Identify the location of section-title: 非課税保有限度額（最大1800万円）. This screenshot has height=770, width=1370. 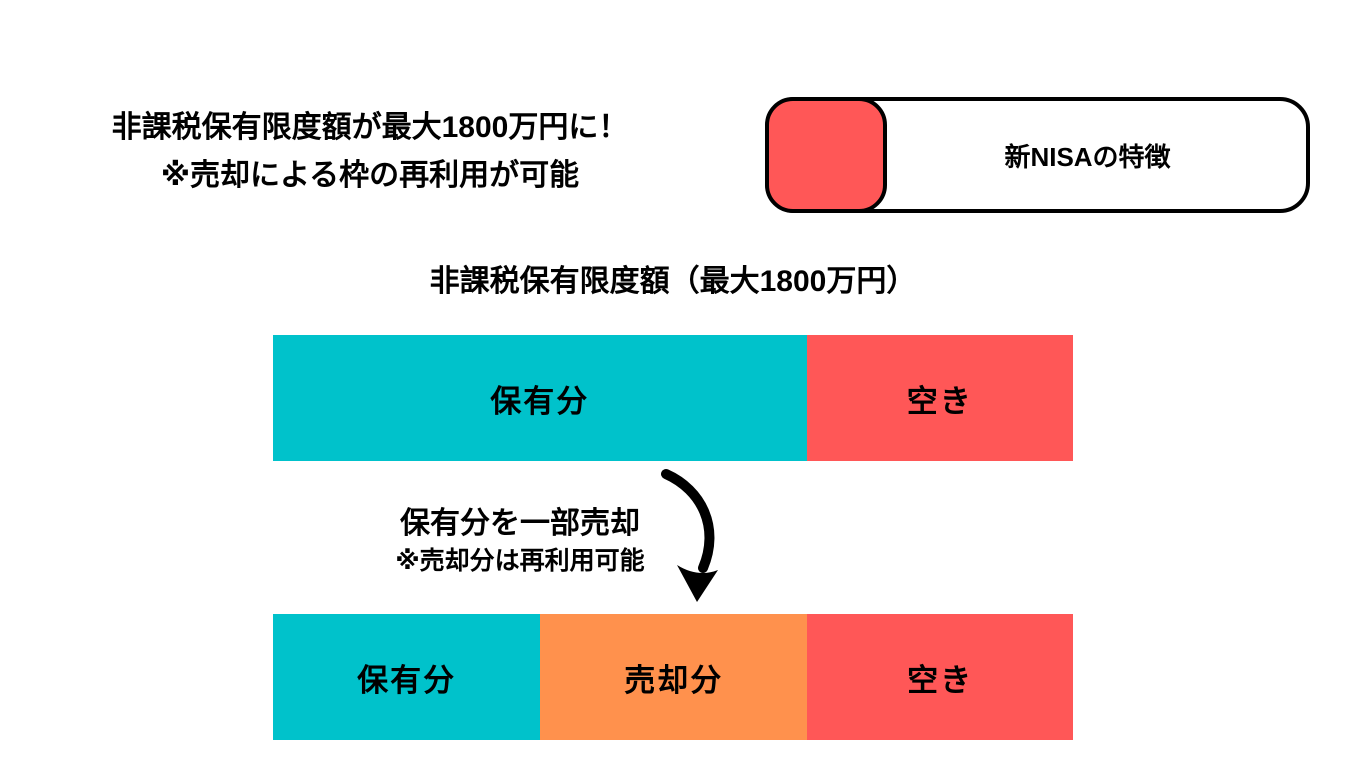
(673, 281).